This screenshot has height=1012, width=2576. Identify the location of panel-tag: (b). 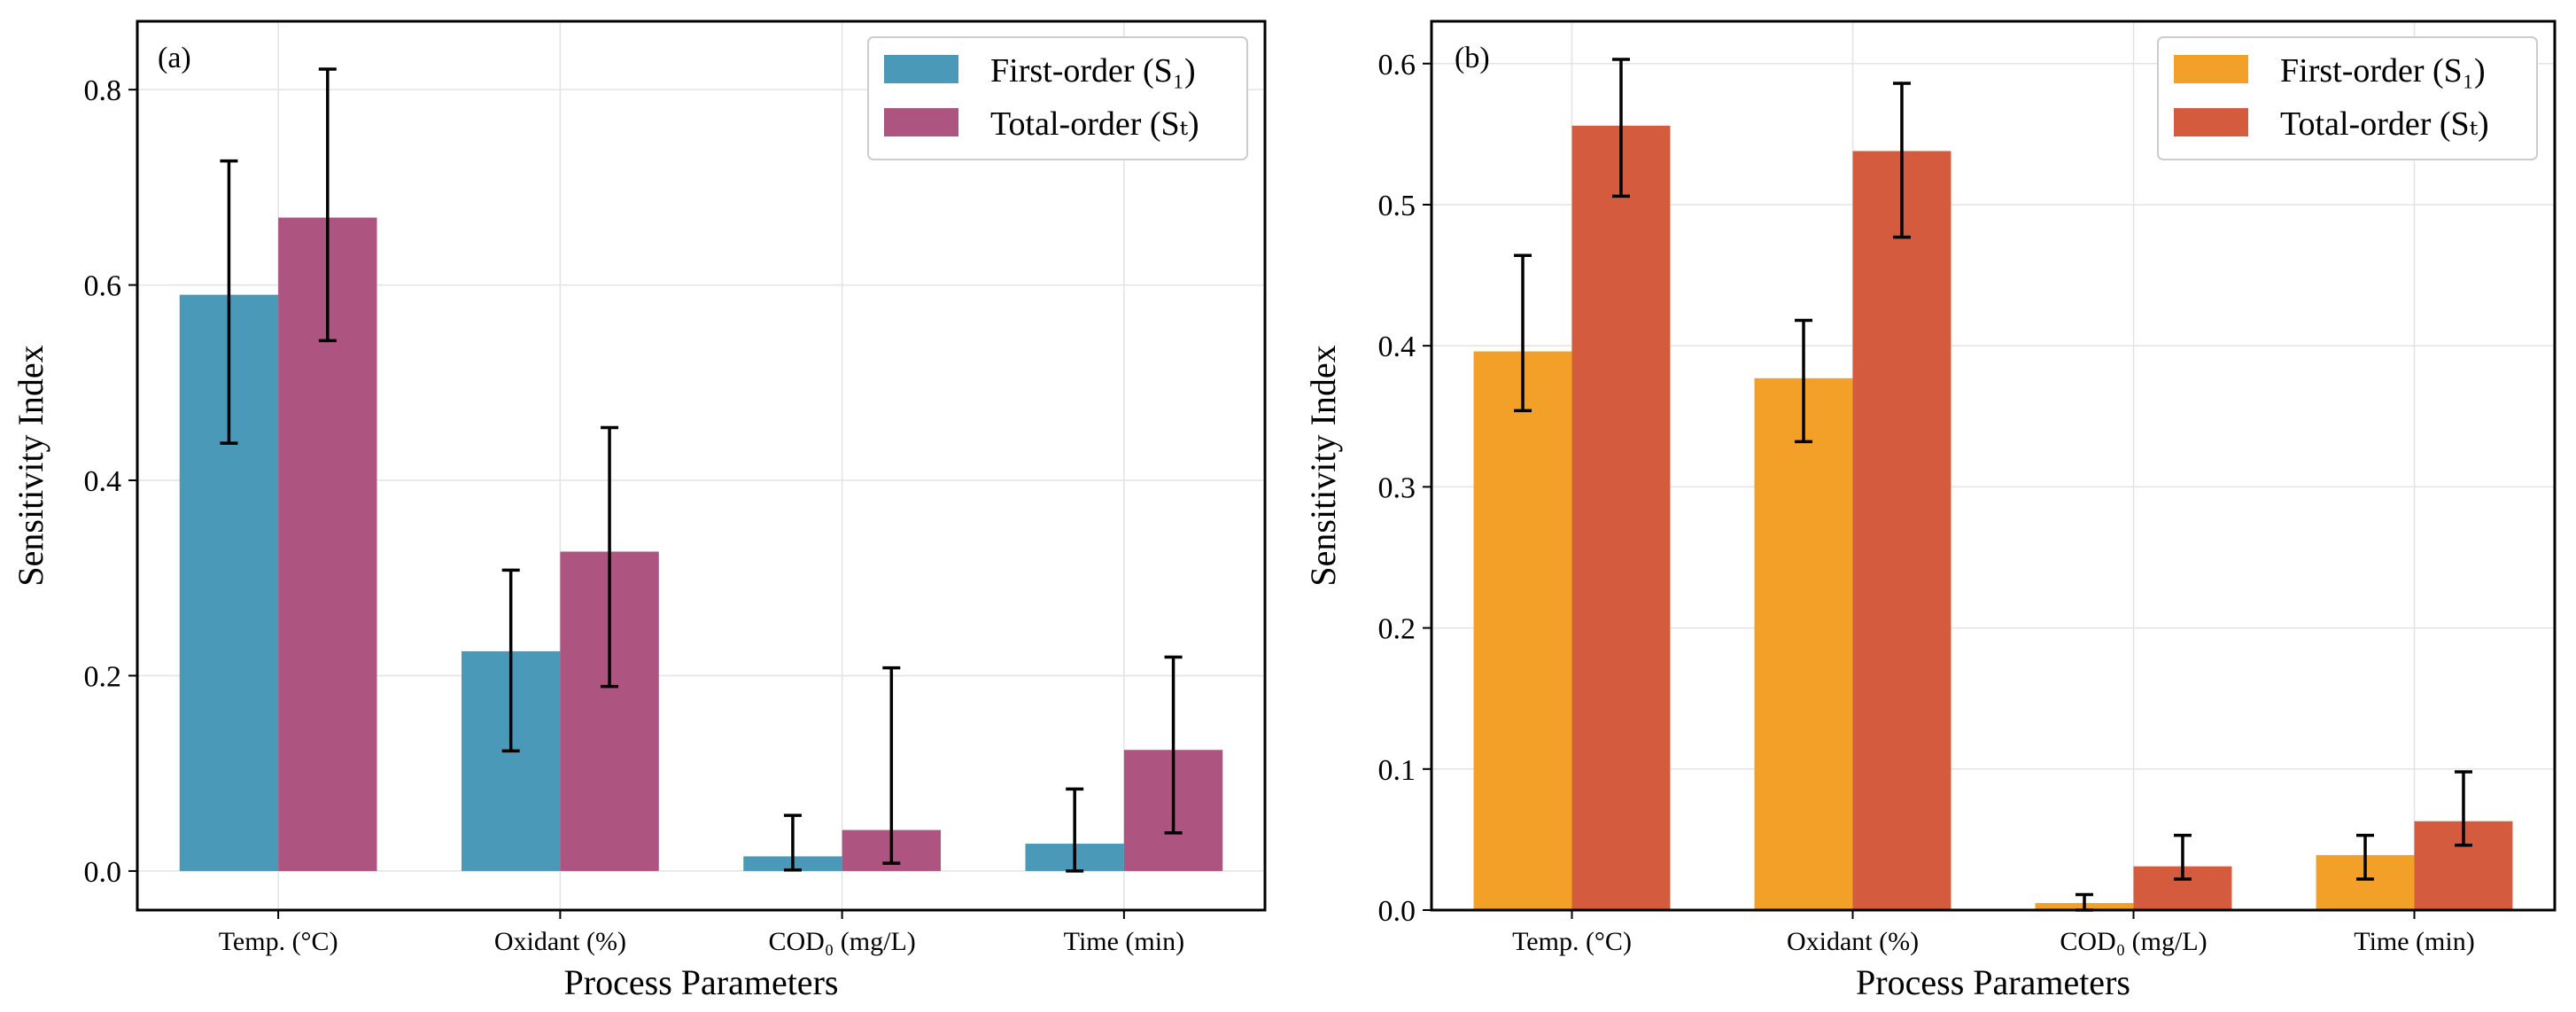
(1472, 58).